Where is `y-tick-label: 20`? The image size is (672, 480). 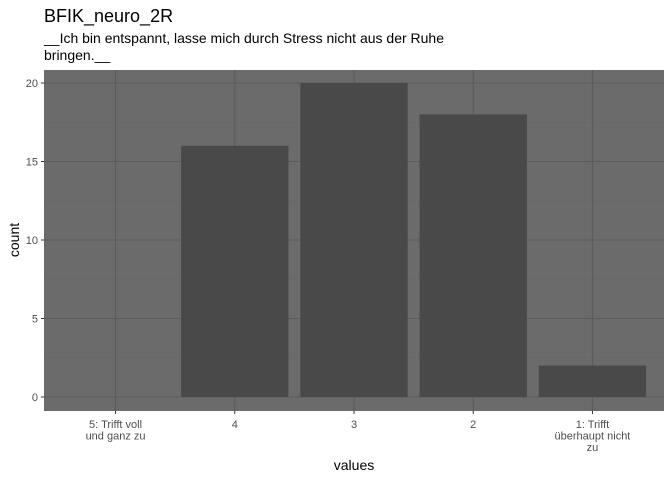
y-tick-label: 20 is located at coordinates (32, 84).